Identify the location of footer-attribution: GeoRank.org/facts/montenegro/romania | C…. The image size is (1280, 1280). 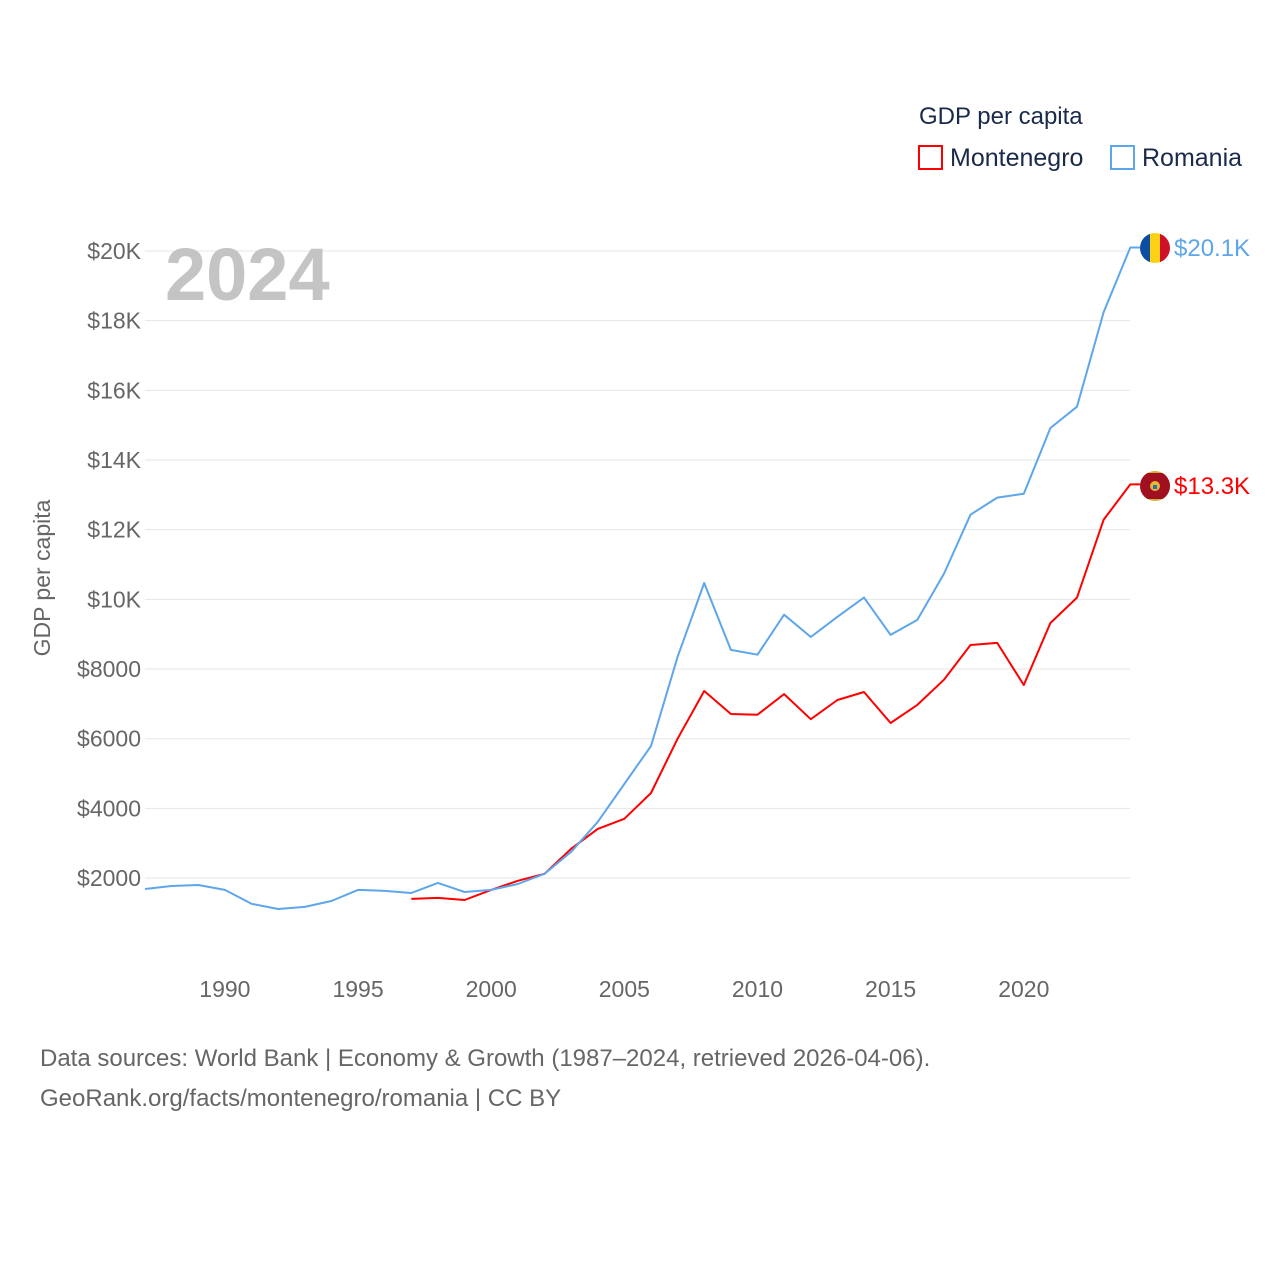
(301, 1098).